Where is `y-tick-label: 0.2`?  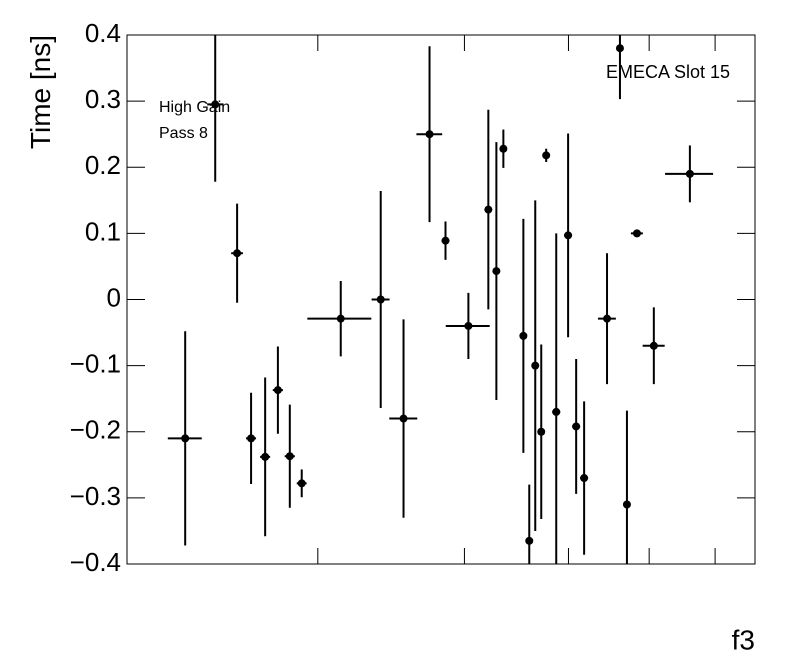
y-tick-label: 0.2 is located at coordinates (103, 165).